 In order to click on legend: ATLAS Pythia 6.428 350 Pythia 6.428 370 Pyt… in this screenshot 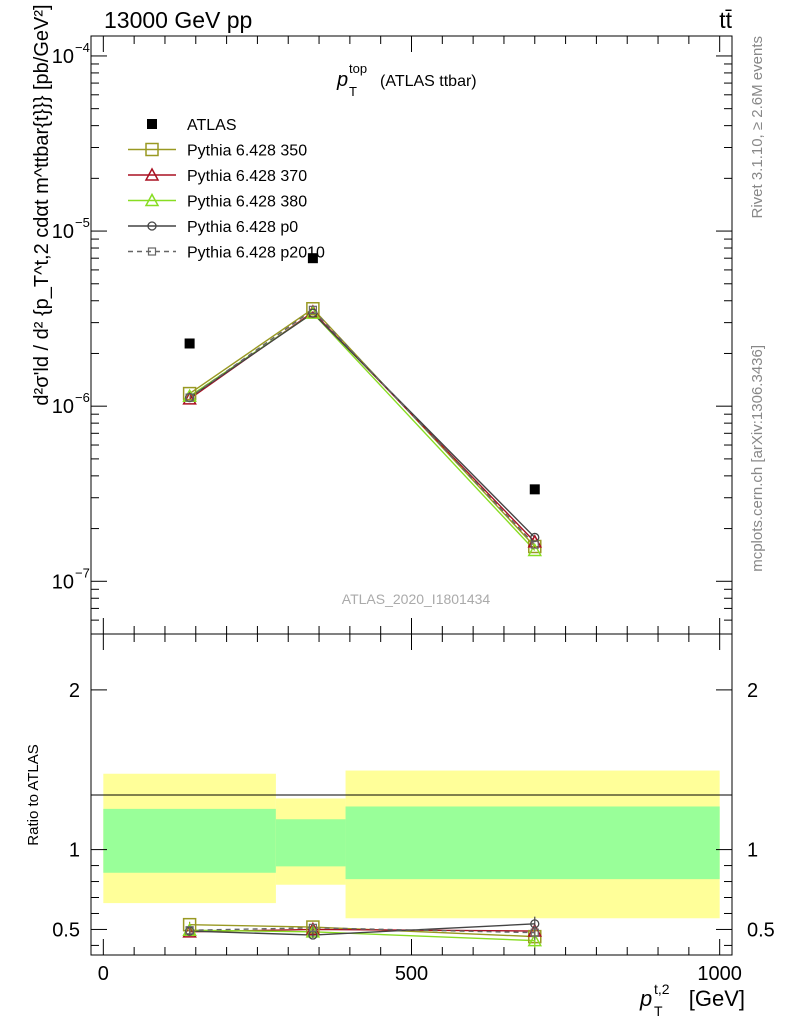, I will do `click(226, 189)`.